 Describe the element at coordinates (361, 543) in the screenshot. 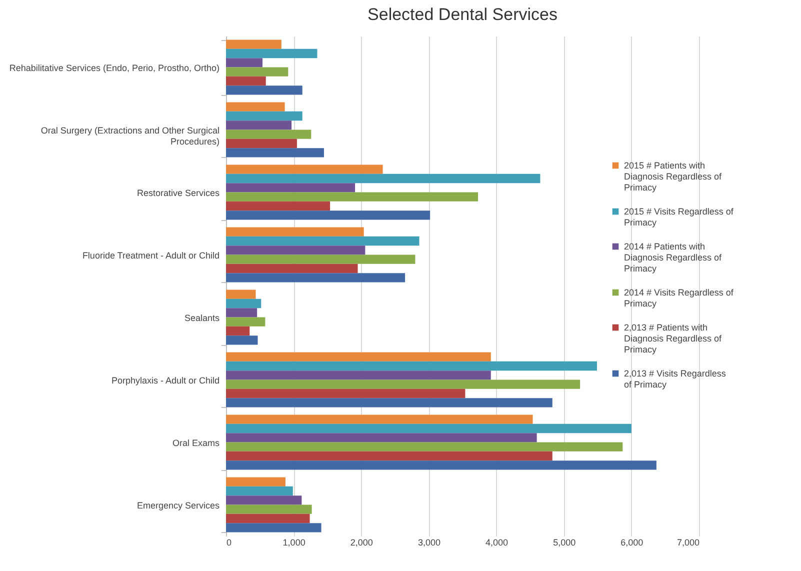

I see `x-tick-label: 2,000` at that location.